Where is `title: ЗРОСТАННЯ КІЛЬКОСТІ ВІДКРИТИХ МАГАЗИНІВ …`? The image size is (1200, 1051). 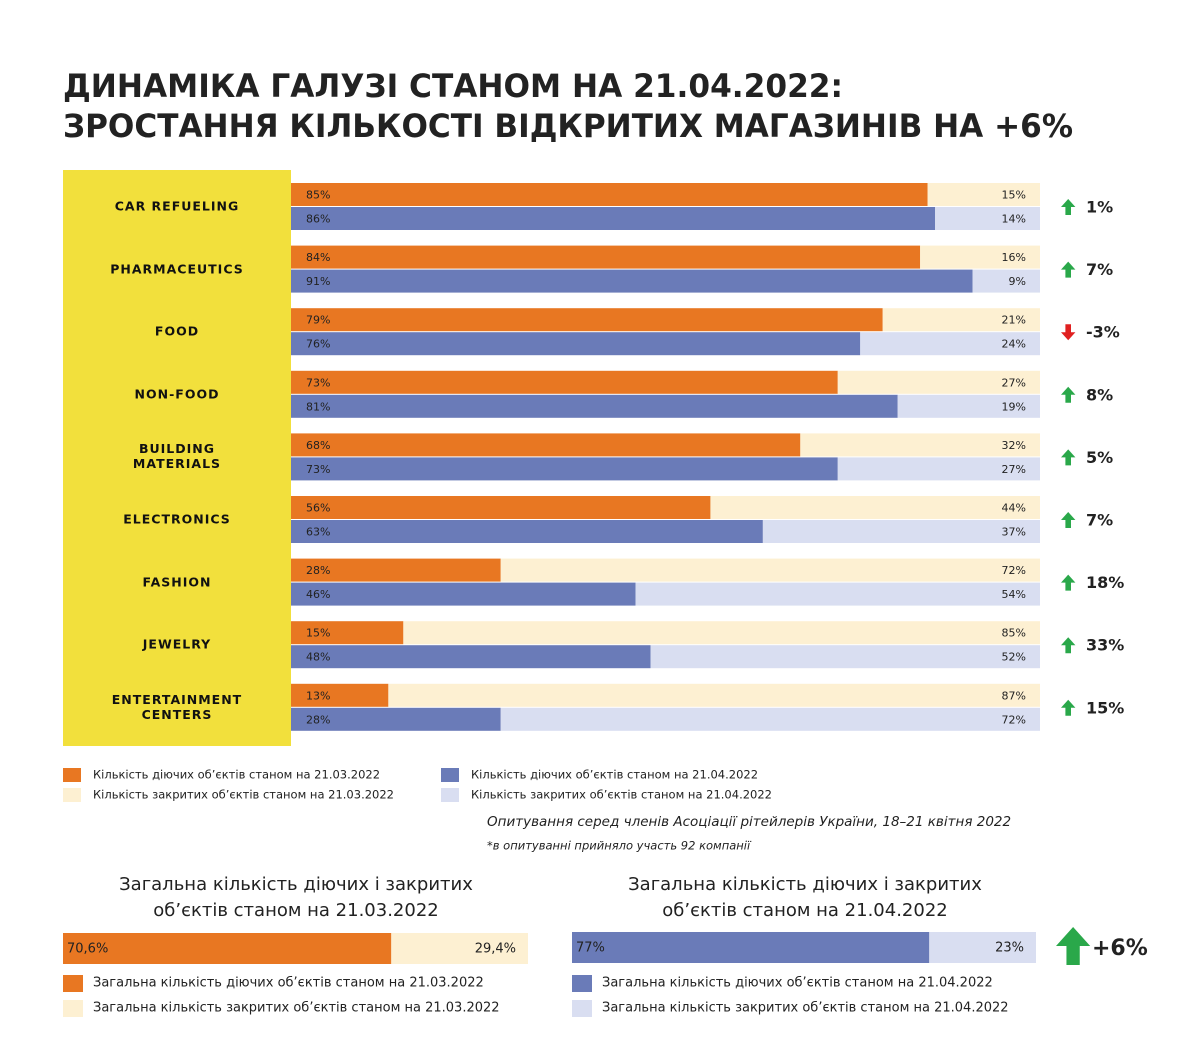
title: ЗРОСТАННЯ КІЛЬКОСТІ ВІДКРИТИХ МАГАЗИНІВ … is located at coordinates (568, 126).